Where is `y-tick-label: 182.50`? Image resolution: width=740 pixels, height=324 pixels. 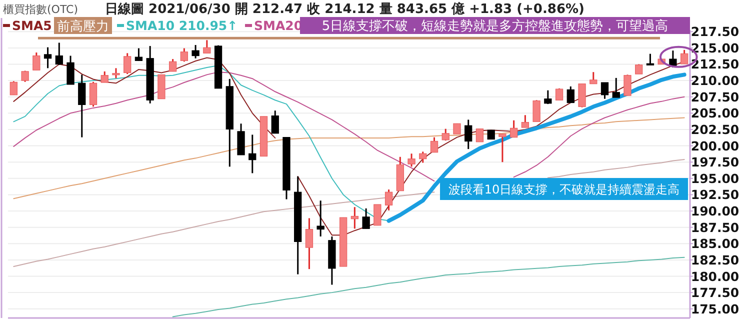
y-tick-label: 182.50 is located at coordinates (715, 260).